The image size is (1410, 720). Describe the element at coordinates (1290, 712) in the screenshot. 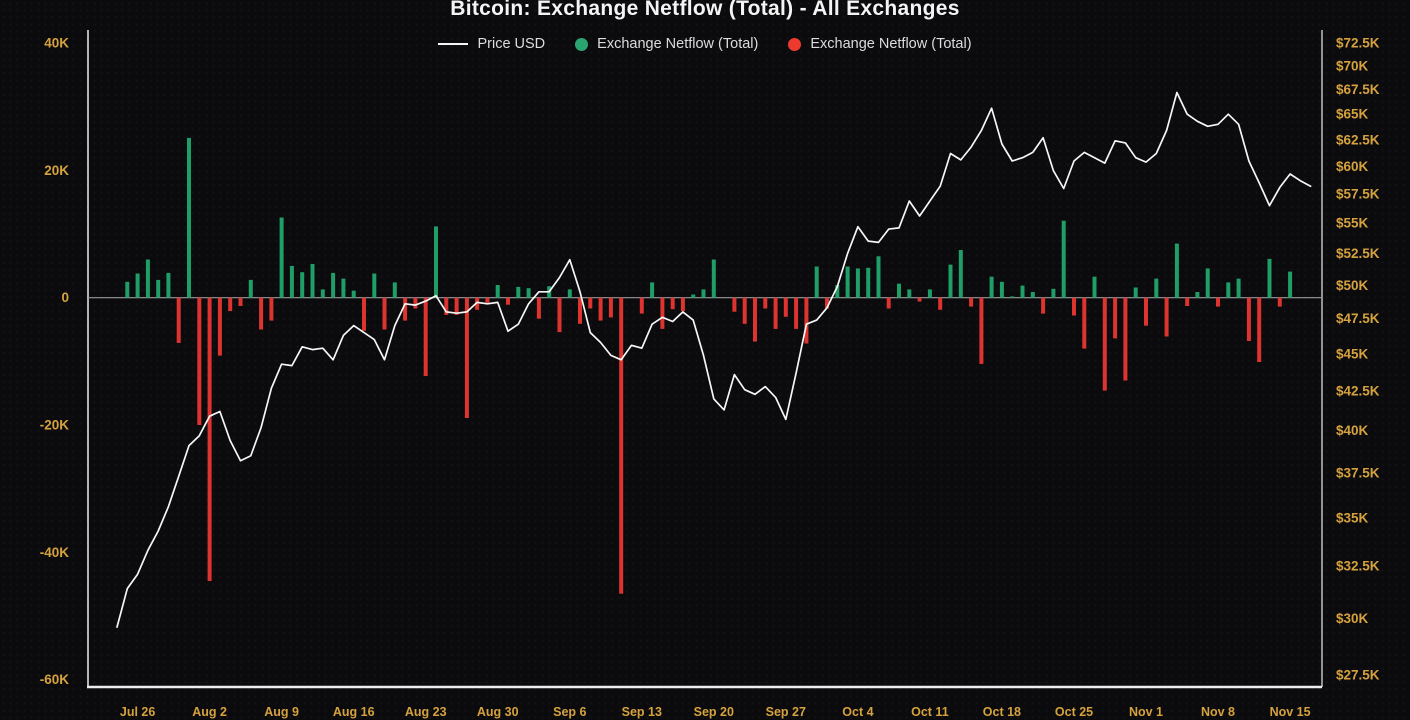

I see `x-axis-tick-label: Nov 15` at that location.